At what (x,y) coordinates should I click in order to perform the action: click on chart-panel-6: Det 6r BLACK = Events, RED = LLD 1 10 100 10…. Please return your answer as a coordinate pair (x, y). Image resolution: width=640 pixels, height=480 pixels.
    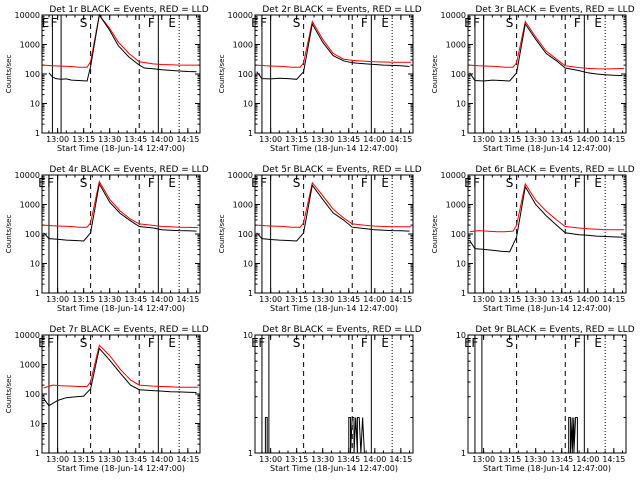
    Looking at the image, I should click on (533, 239).